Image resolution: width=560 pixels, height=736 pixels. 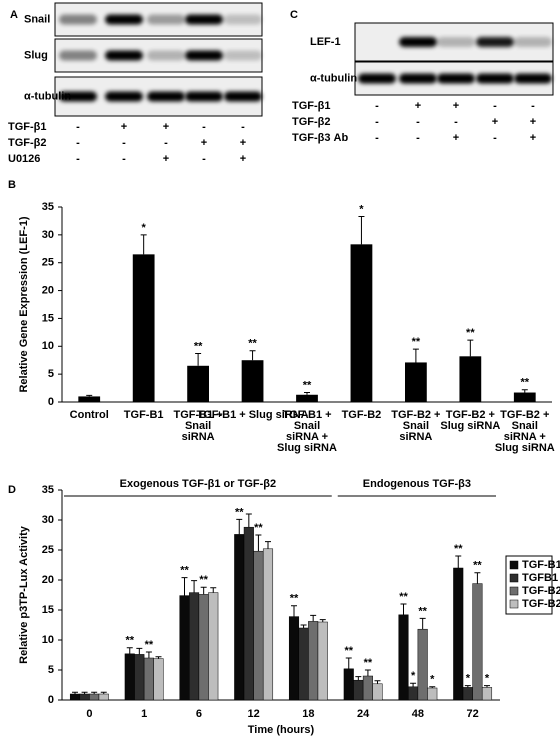 What do you see at coordinates (48, 263) in the screenshot?
I see `y-tick-label: 25` at bounding box center [48, 263].